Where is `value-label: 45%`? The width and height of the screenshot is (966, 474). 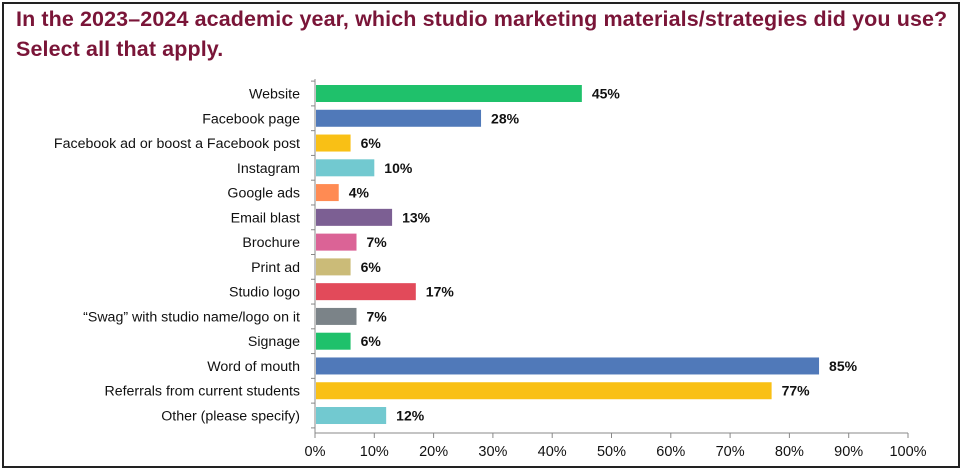
value-label: 45% is located at coordinates (606, 94).